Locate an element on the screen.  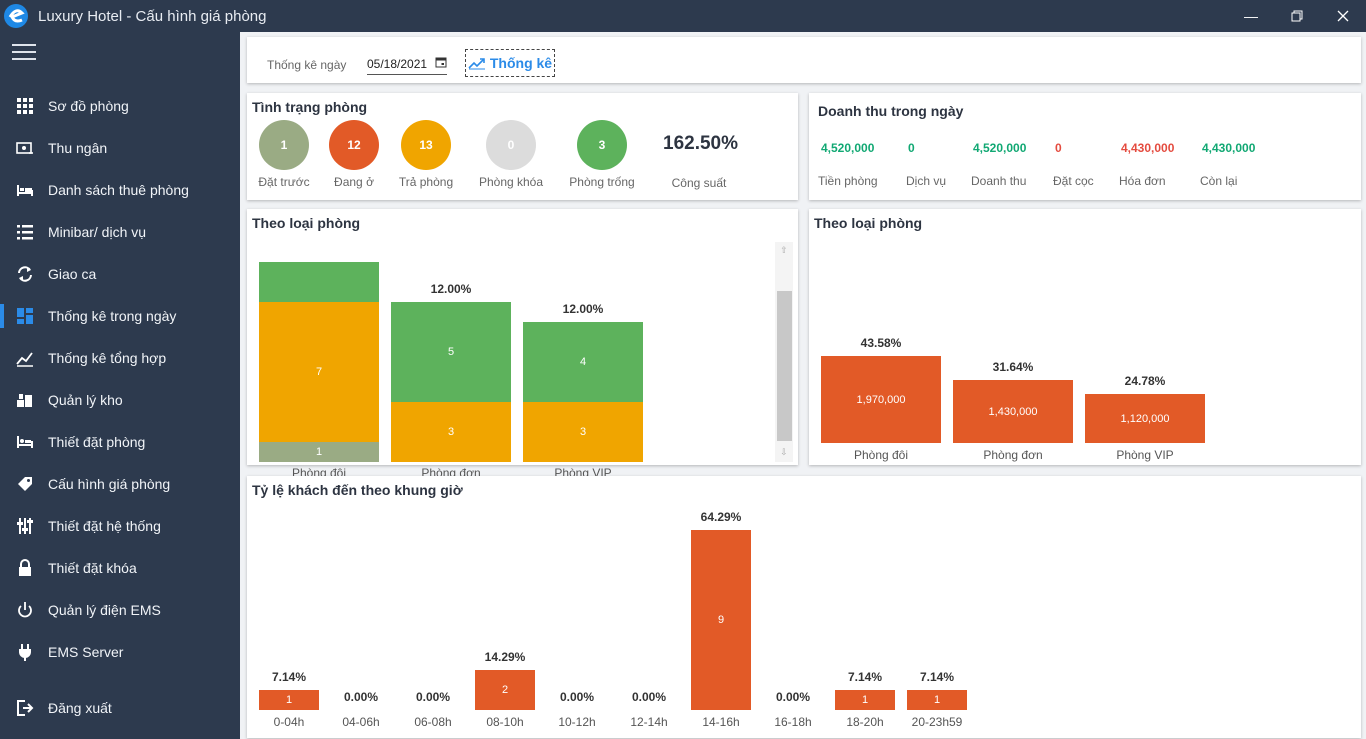
warehouse-icon is located at coordinates (25, 400).